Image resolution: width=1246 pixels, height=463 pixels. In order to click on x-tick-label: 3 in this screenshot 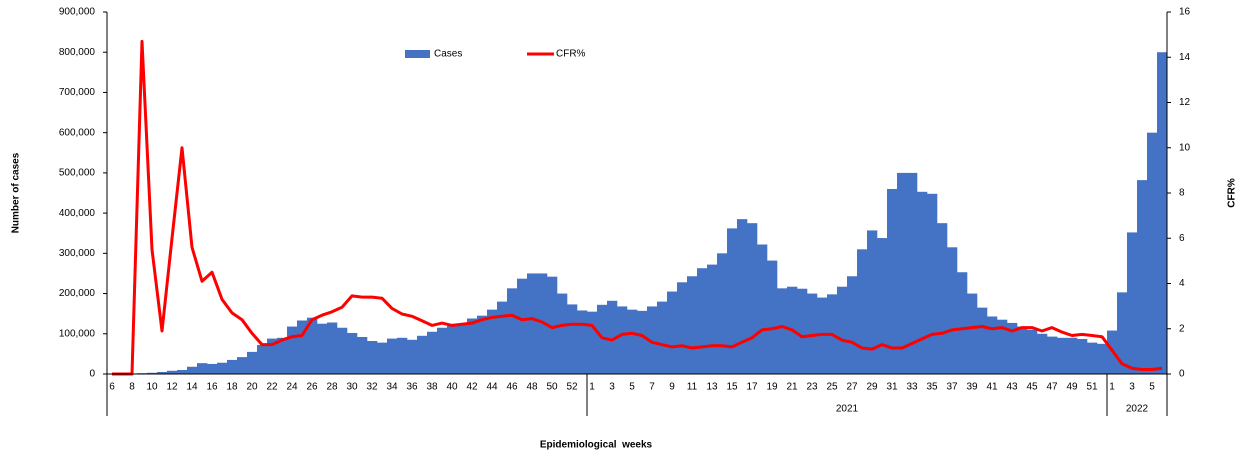, I will do `click(1132, 387)`.